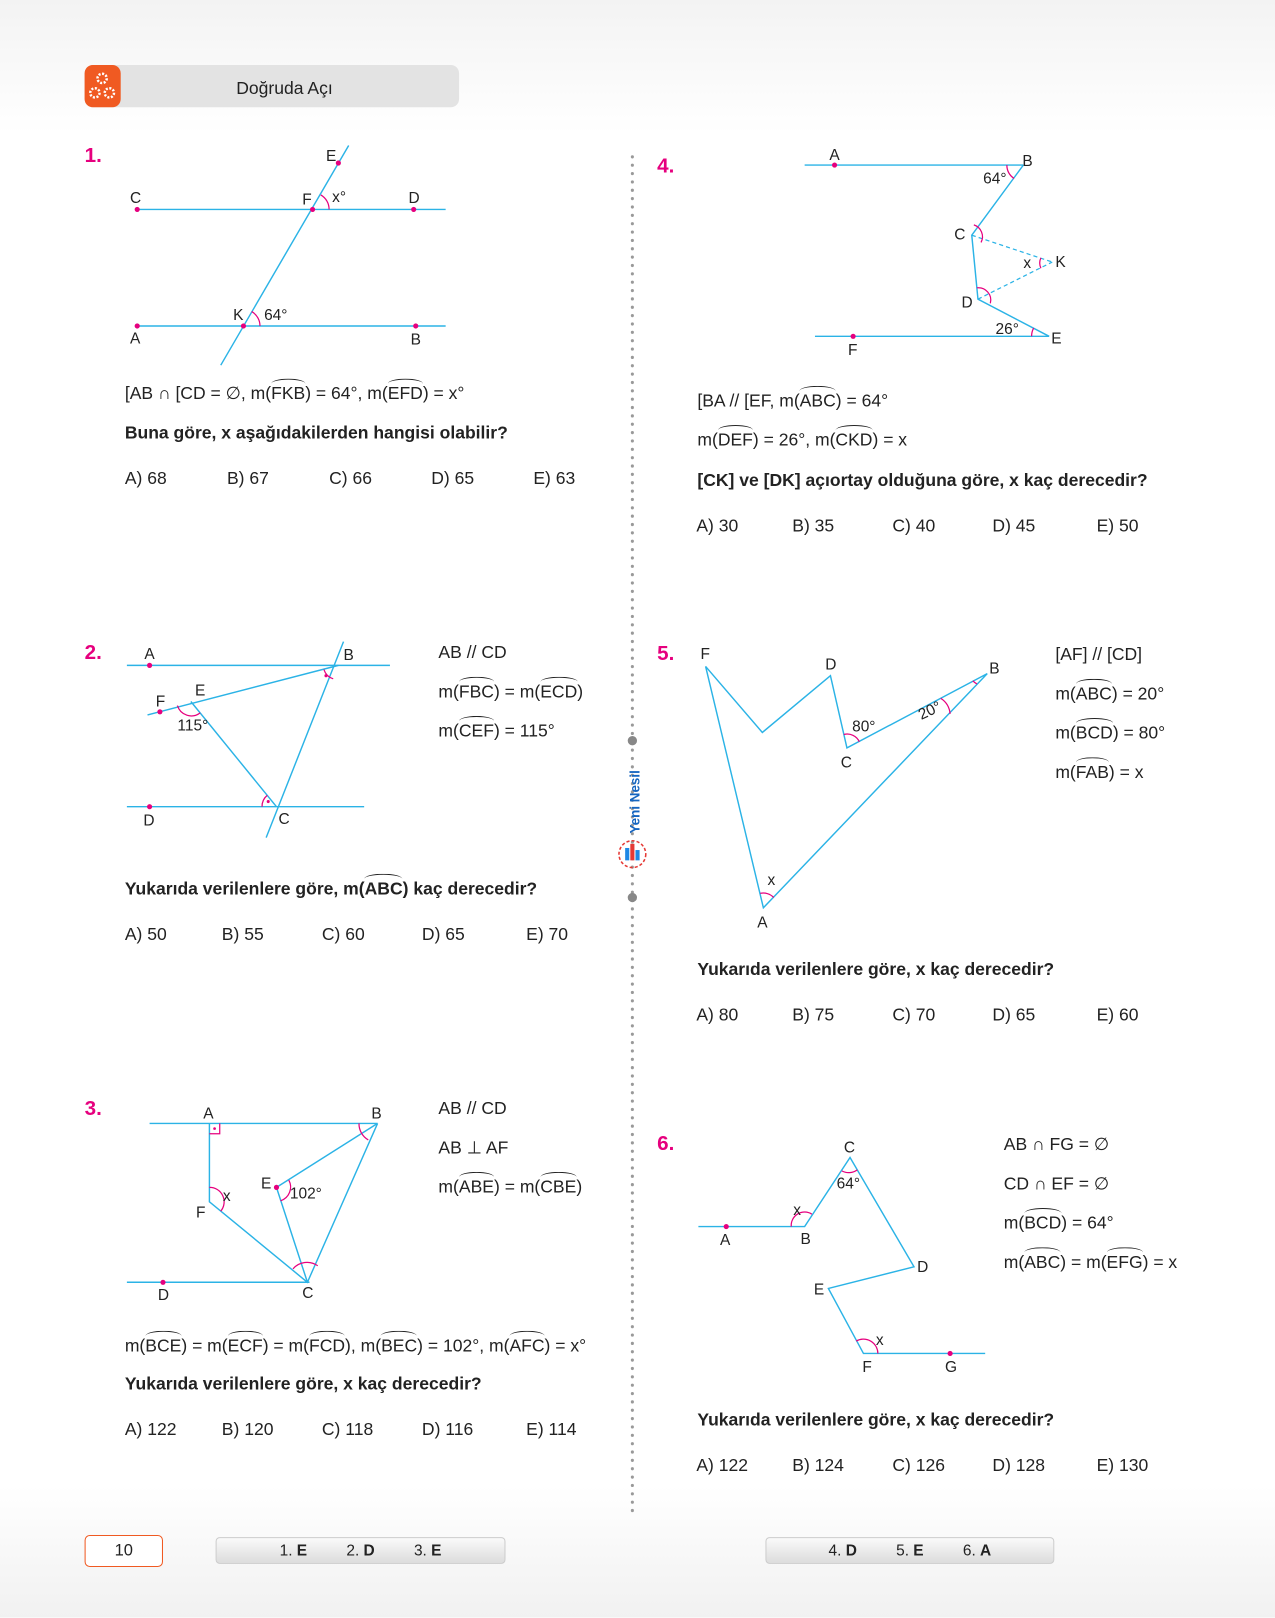  I want to click on text-segment: ) = 20°, so click(1138, 693).